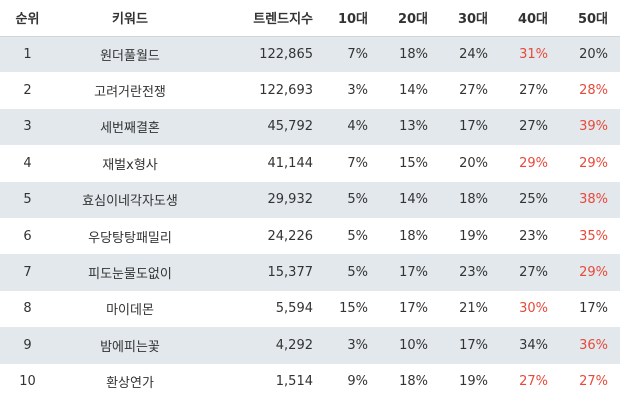  Describe the element at coordinates (265, 199) in the screenshot. I see `trend-index-cell: 29,932` at that location.